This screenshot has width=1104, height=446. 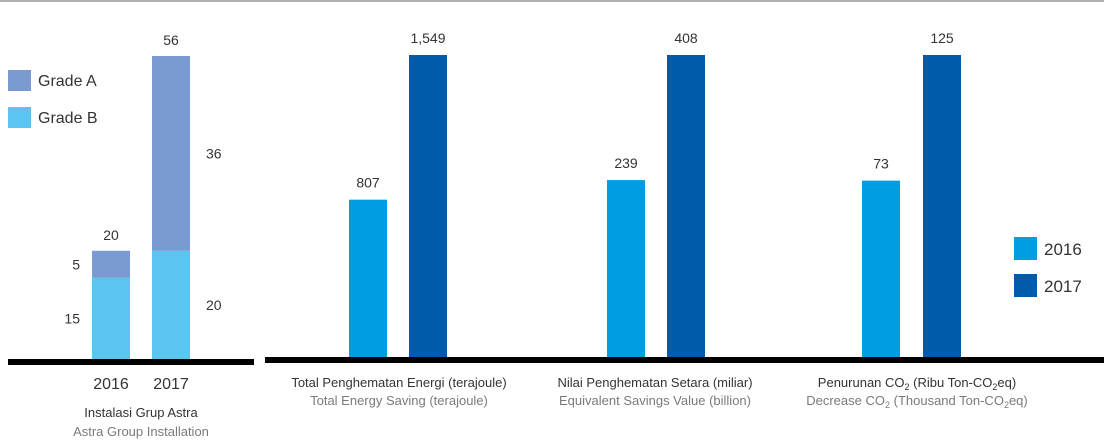 What do you see at coordinates (111, 384) in the screenshot?
I see `x-tick-label-2016: 2016` at bounding box center [111, 384].